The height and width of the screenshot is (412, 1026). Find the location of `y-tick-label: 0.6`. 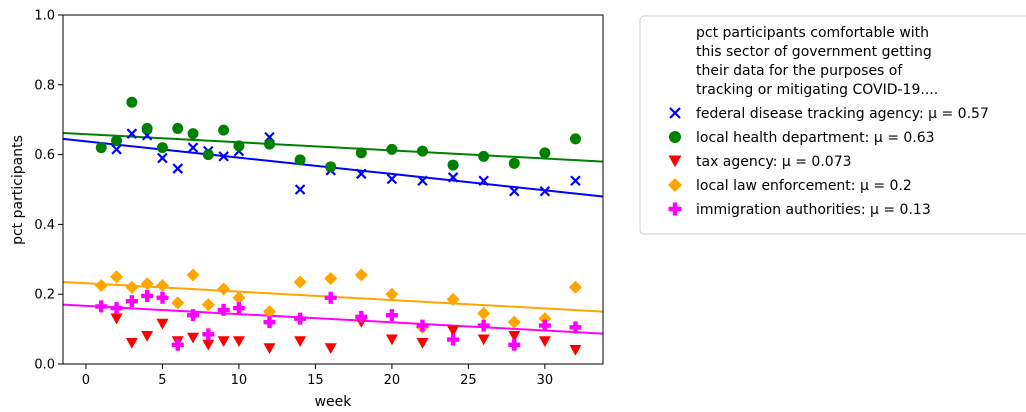

y-tick-label: 0.6 is located at coordinates (44, 155).